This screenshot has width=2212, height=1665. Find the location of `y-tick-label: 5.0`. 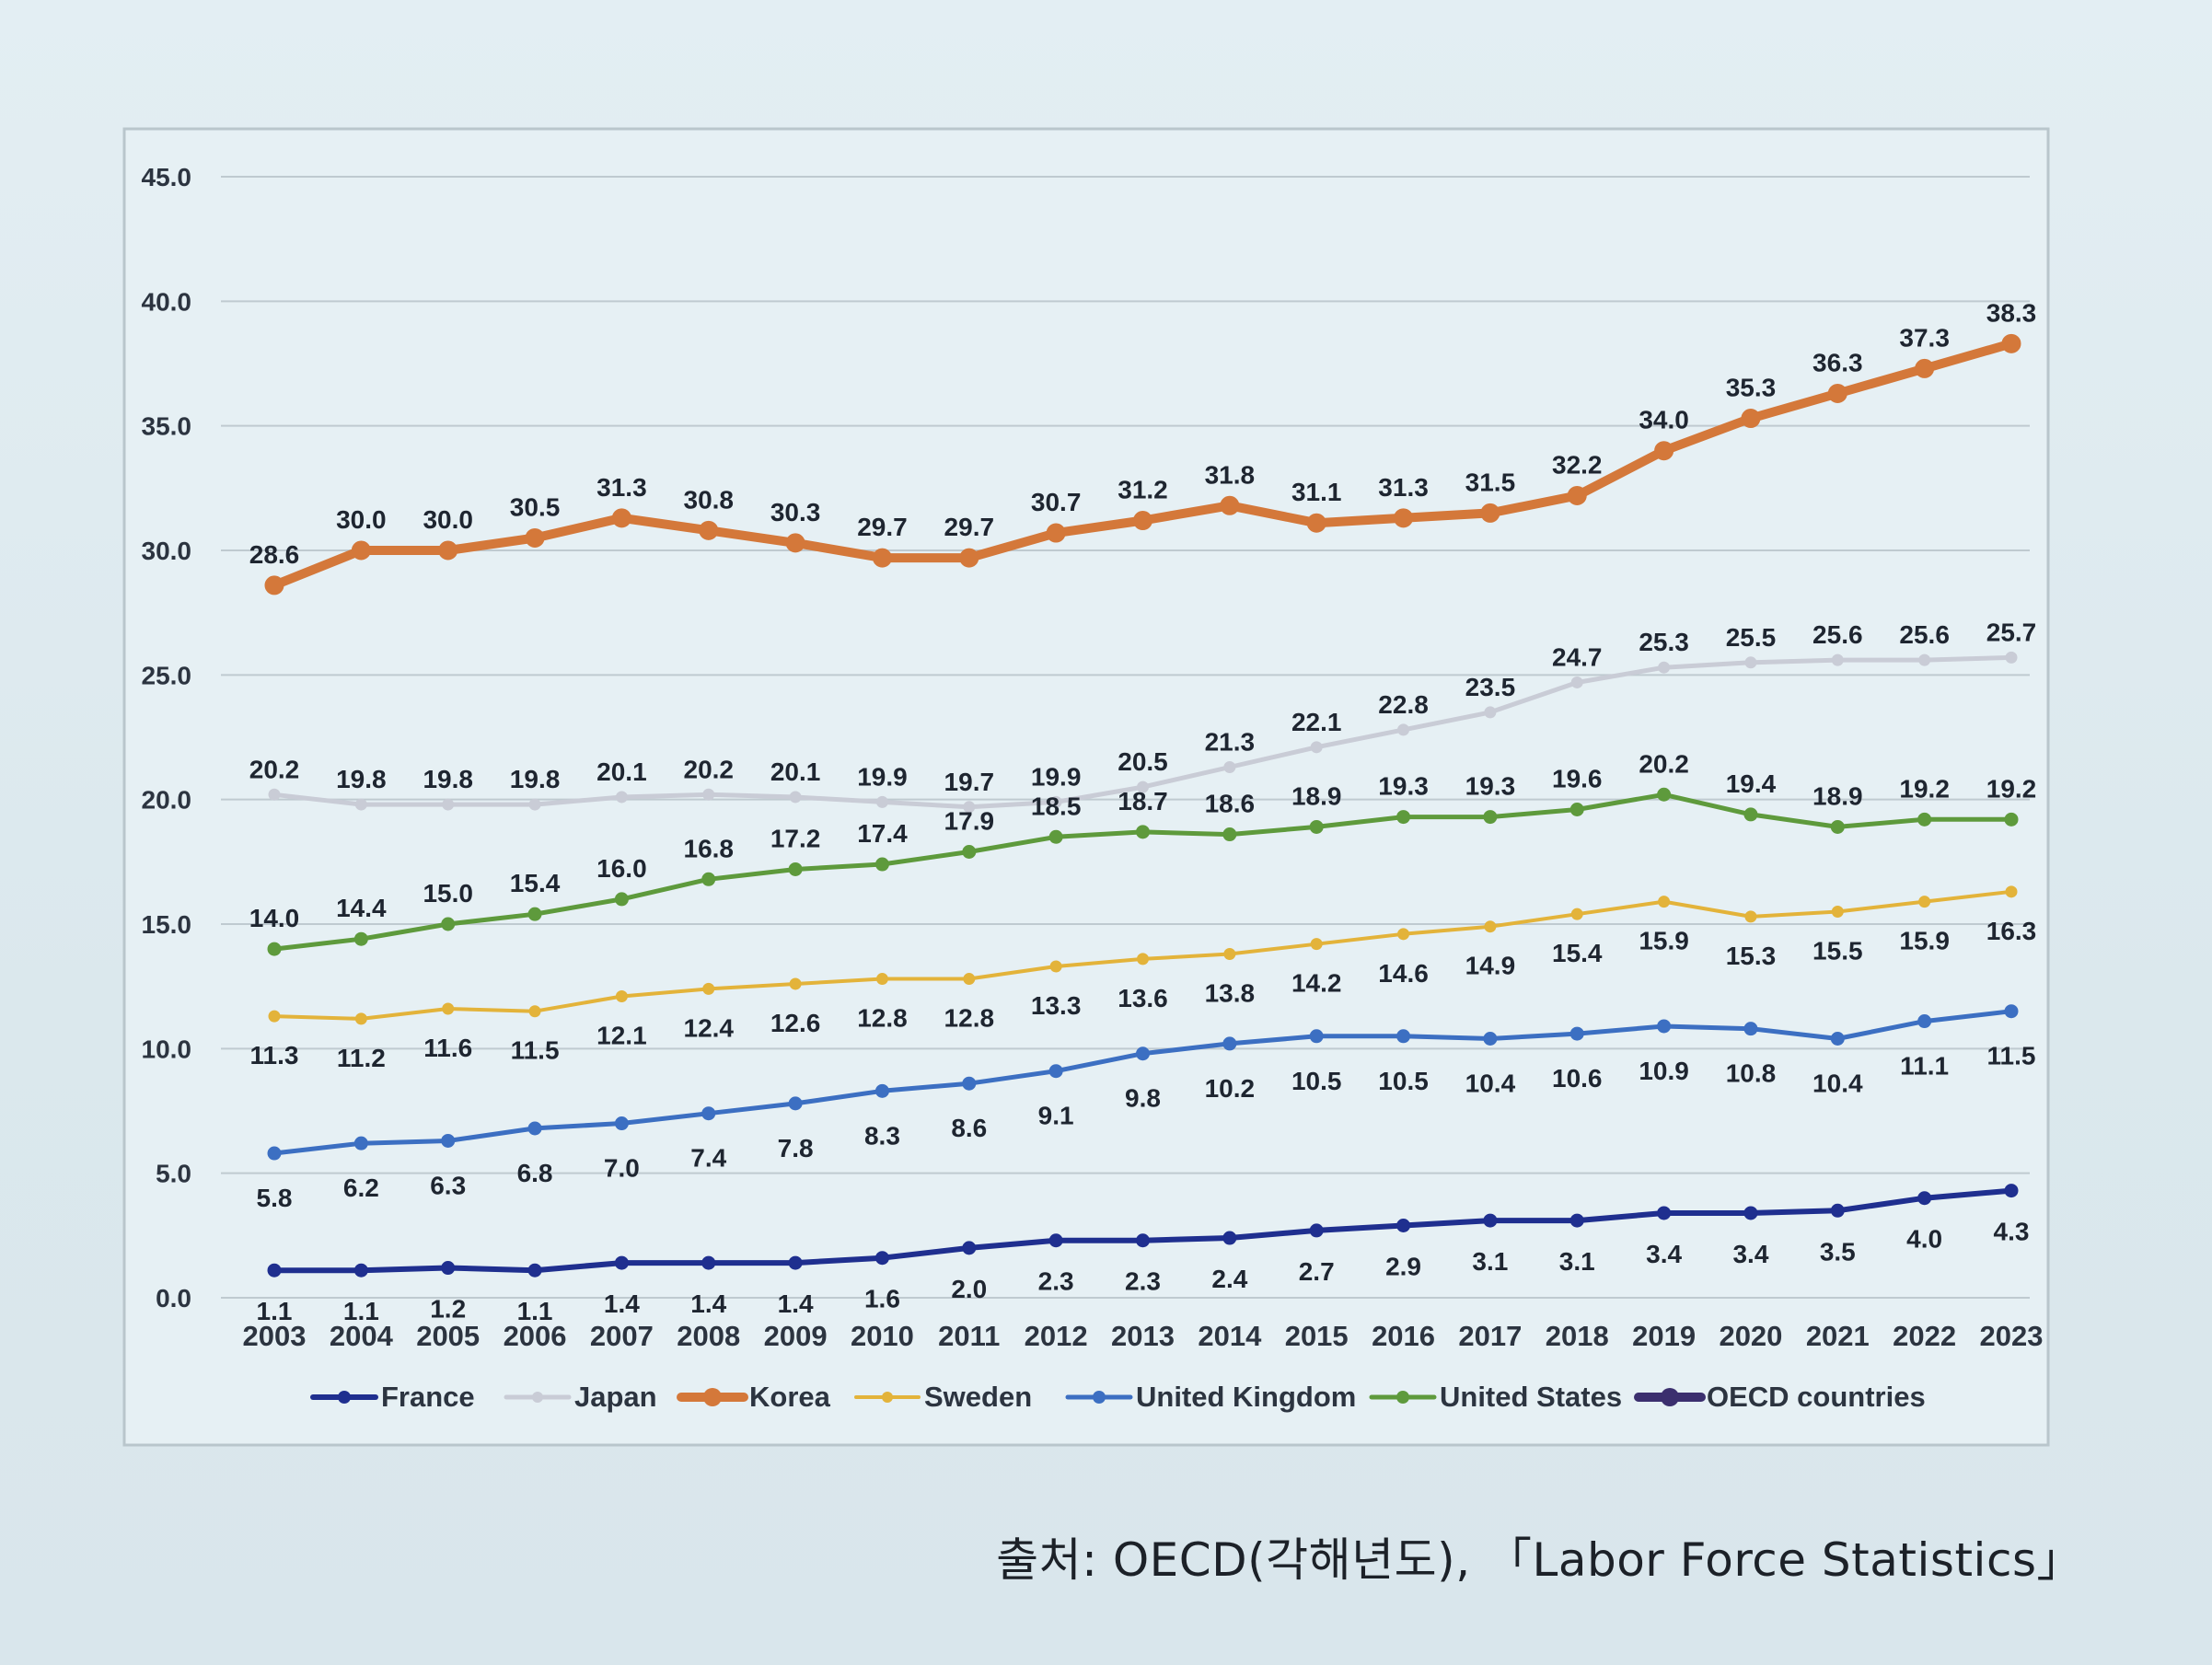

y-tick-label: 5.0 is located at coordinates (173, 1174).